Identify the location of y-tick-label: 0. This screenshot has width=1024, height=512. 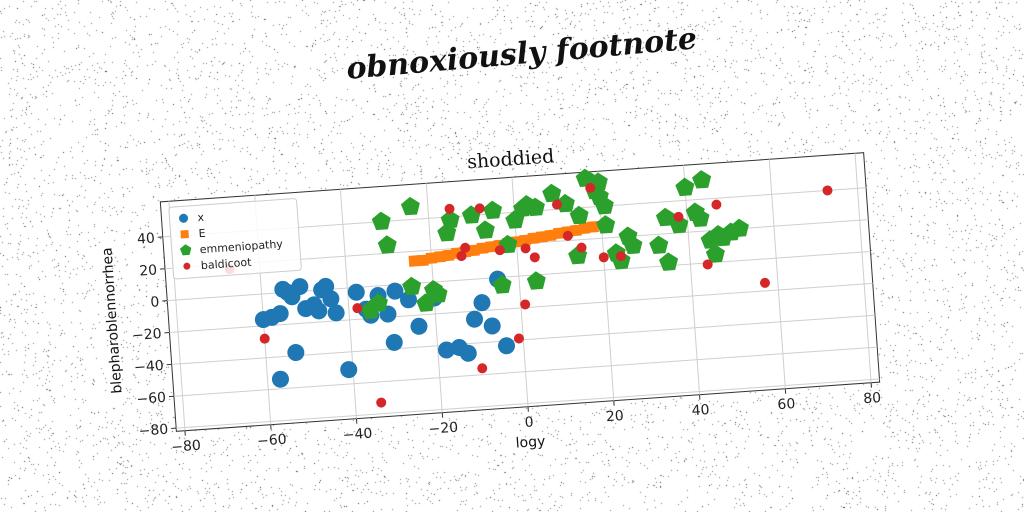
(155, 302).